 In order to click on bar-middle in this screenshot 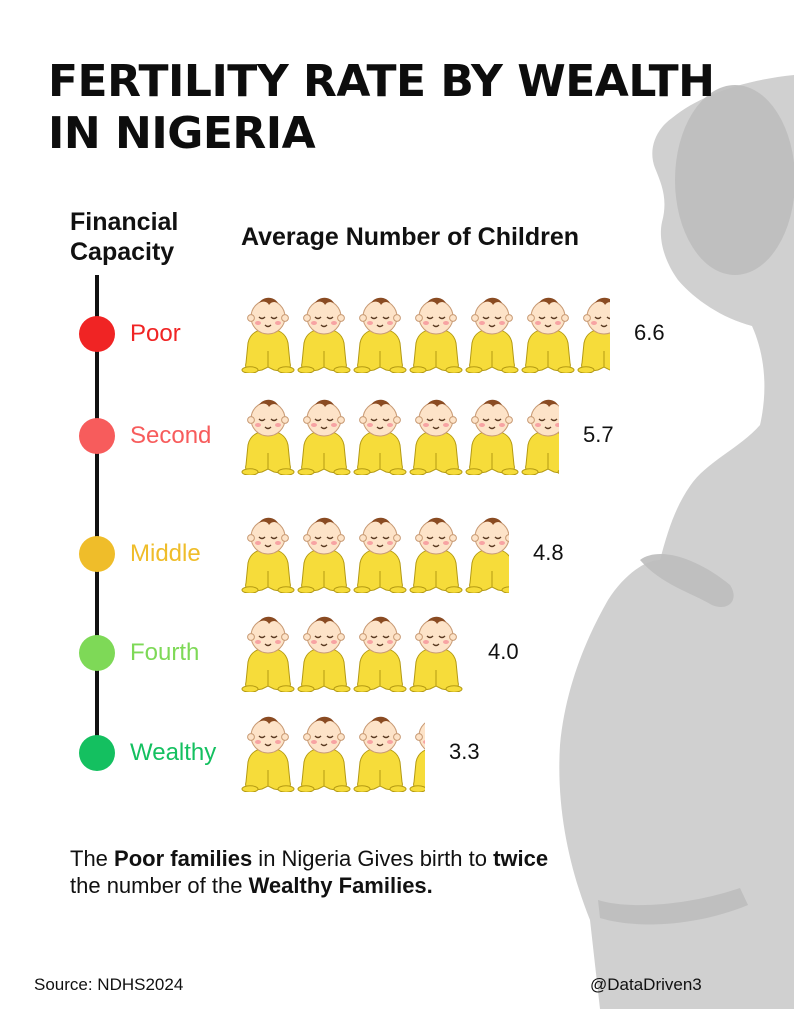, I will do `click(374, 554)`.